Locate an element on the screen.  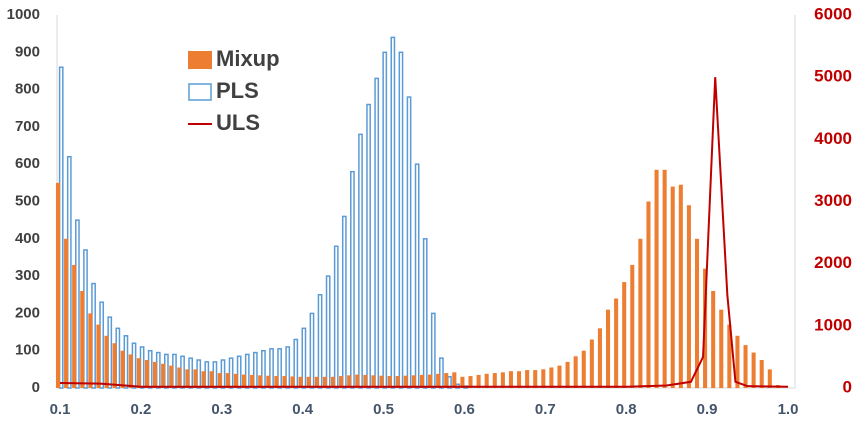
x-tick-label: 0.1 is located at coordinates (60, 409).